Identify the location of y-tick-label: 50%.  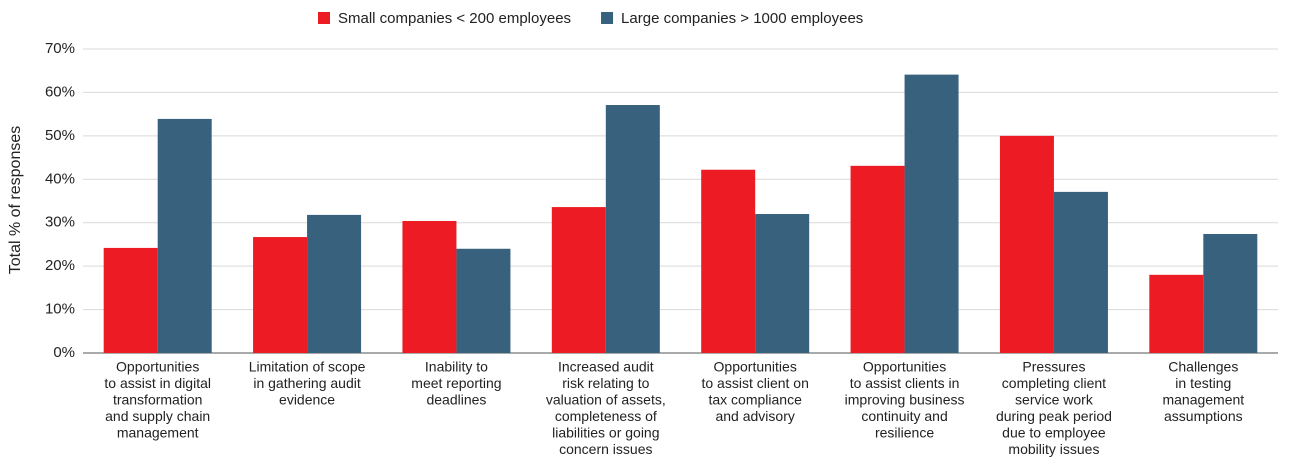
(60, 135).